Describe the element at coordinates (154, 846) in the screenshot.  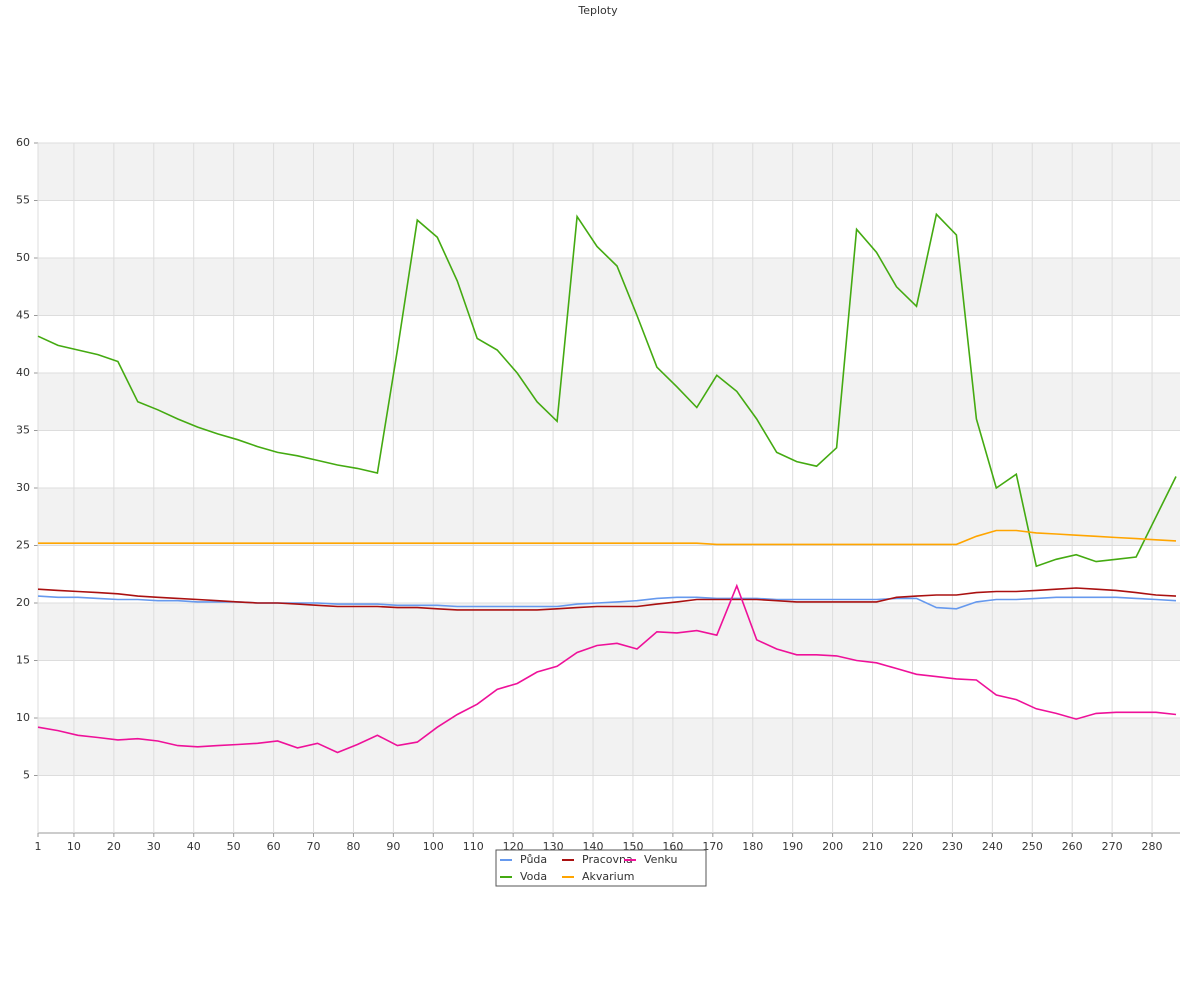
I see `x-tick-label: 30` at that location.